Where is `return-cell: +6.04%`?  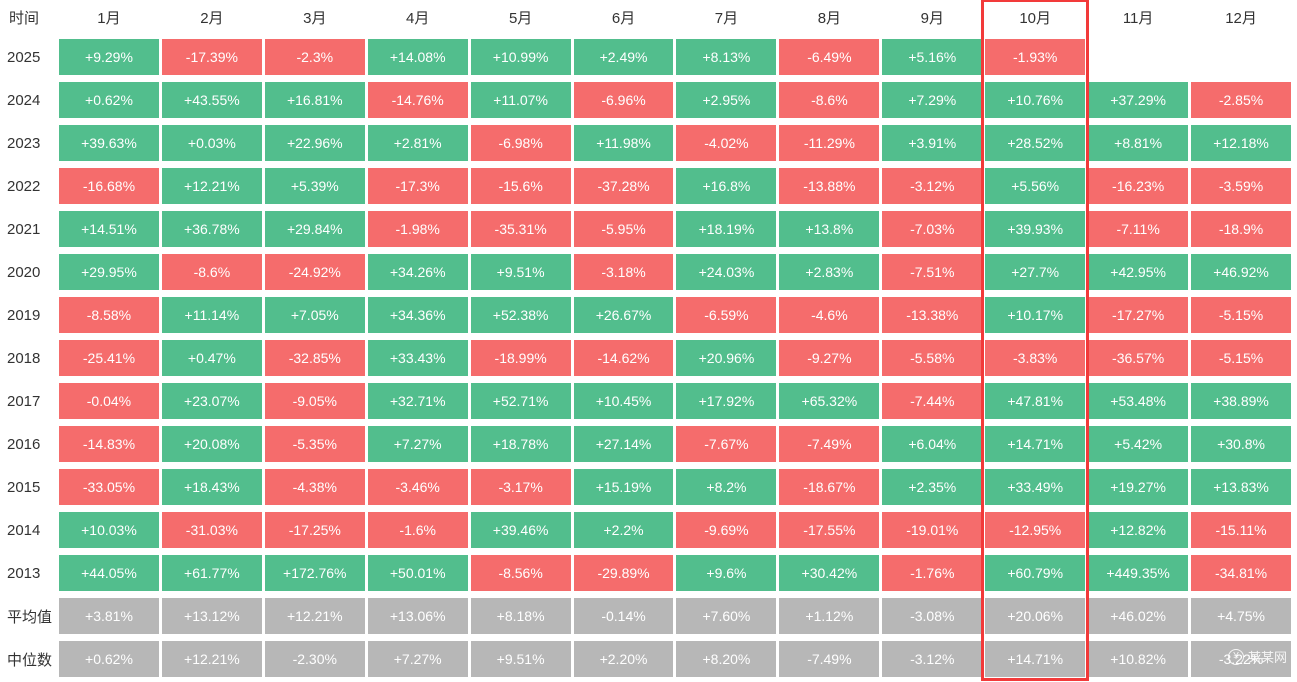 return-cell: +6.04% is located at coordinates (932, 444).